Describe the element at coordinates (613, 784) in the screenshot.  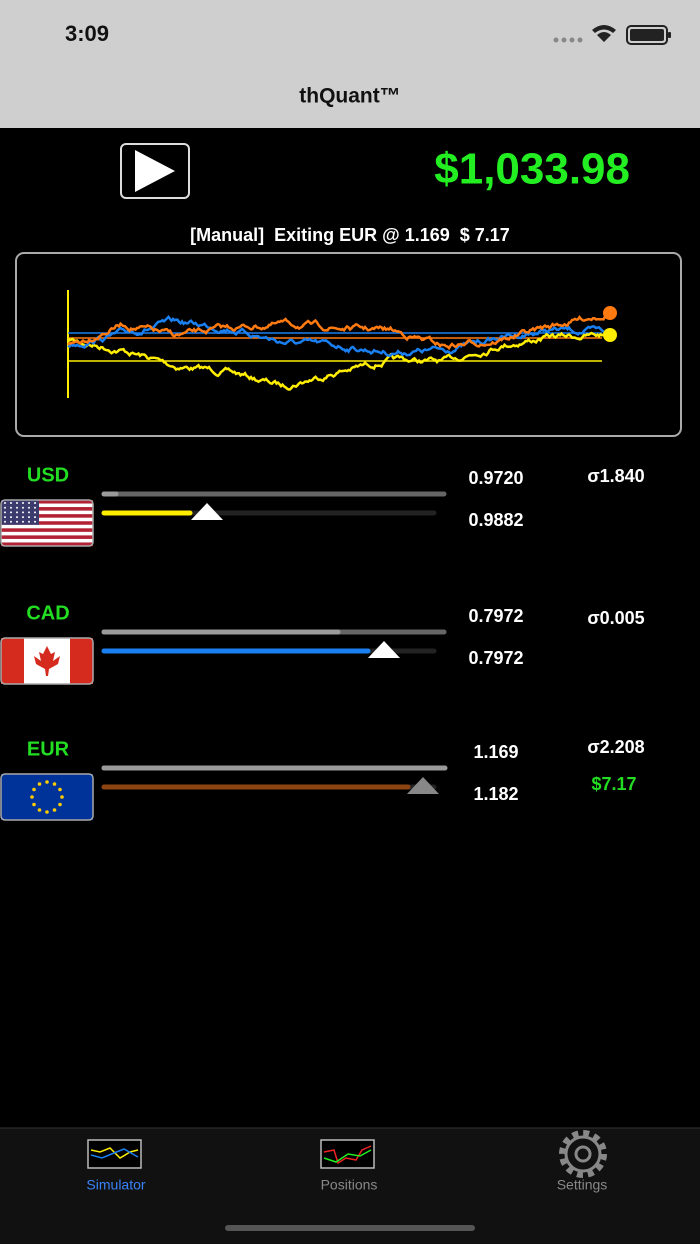
I see `profit: $7.17` at that location.